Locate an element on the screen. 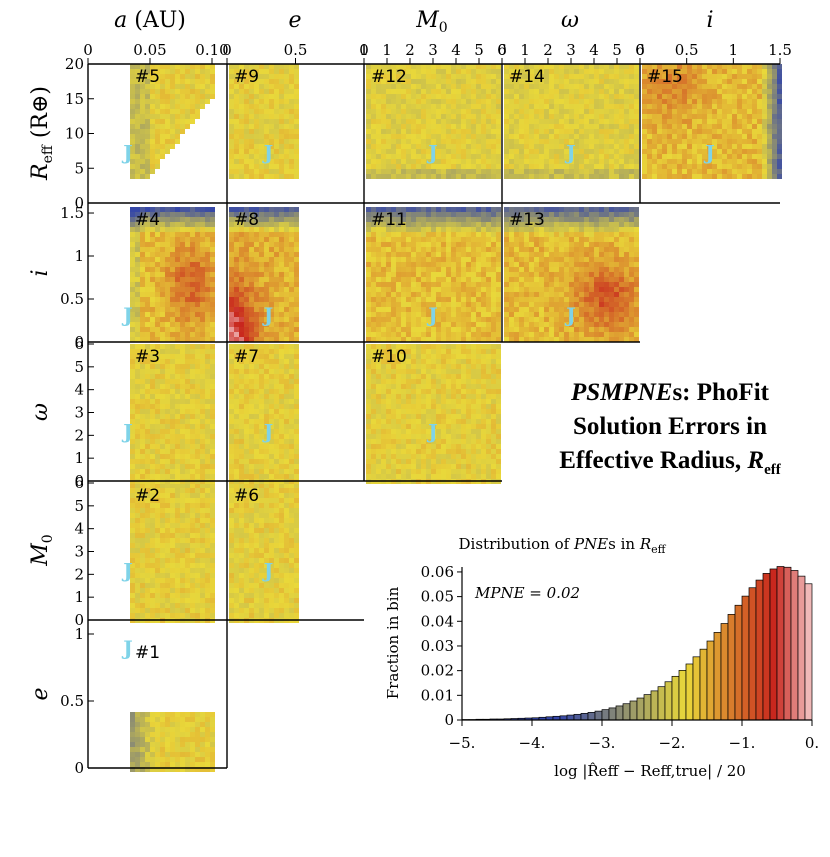 This screenshot has height=857, width=830. top-tick-label: 3 is located at coordinates (433, 50).